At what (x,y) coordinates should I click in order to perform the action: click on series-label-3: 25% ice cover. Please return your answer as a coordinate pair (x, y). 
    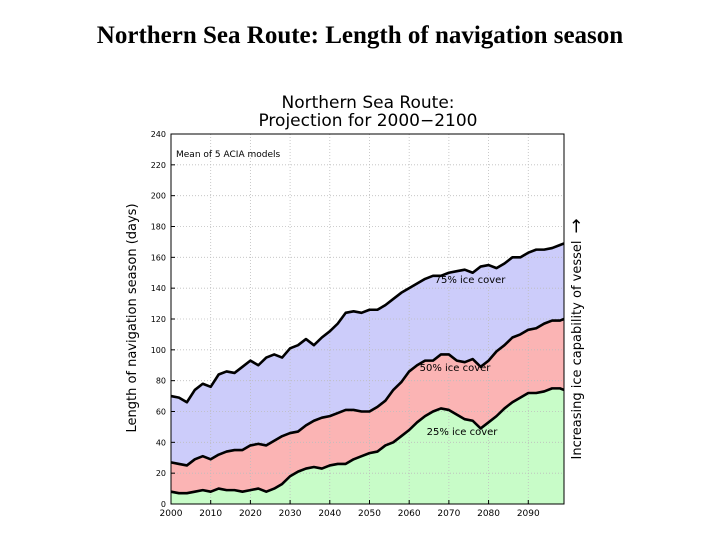
    Looking at the image, I should click on (463, 432).